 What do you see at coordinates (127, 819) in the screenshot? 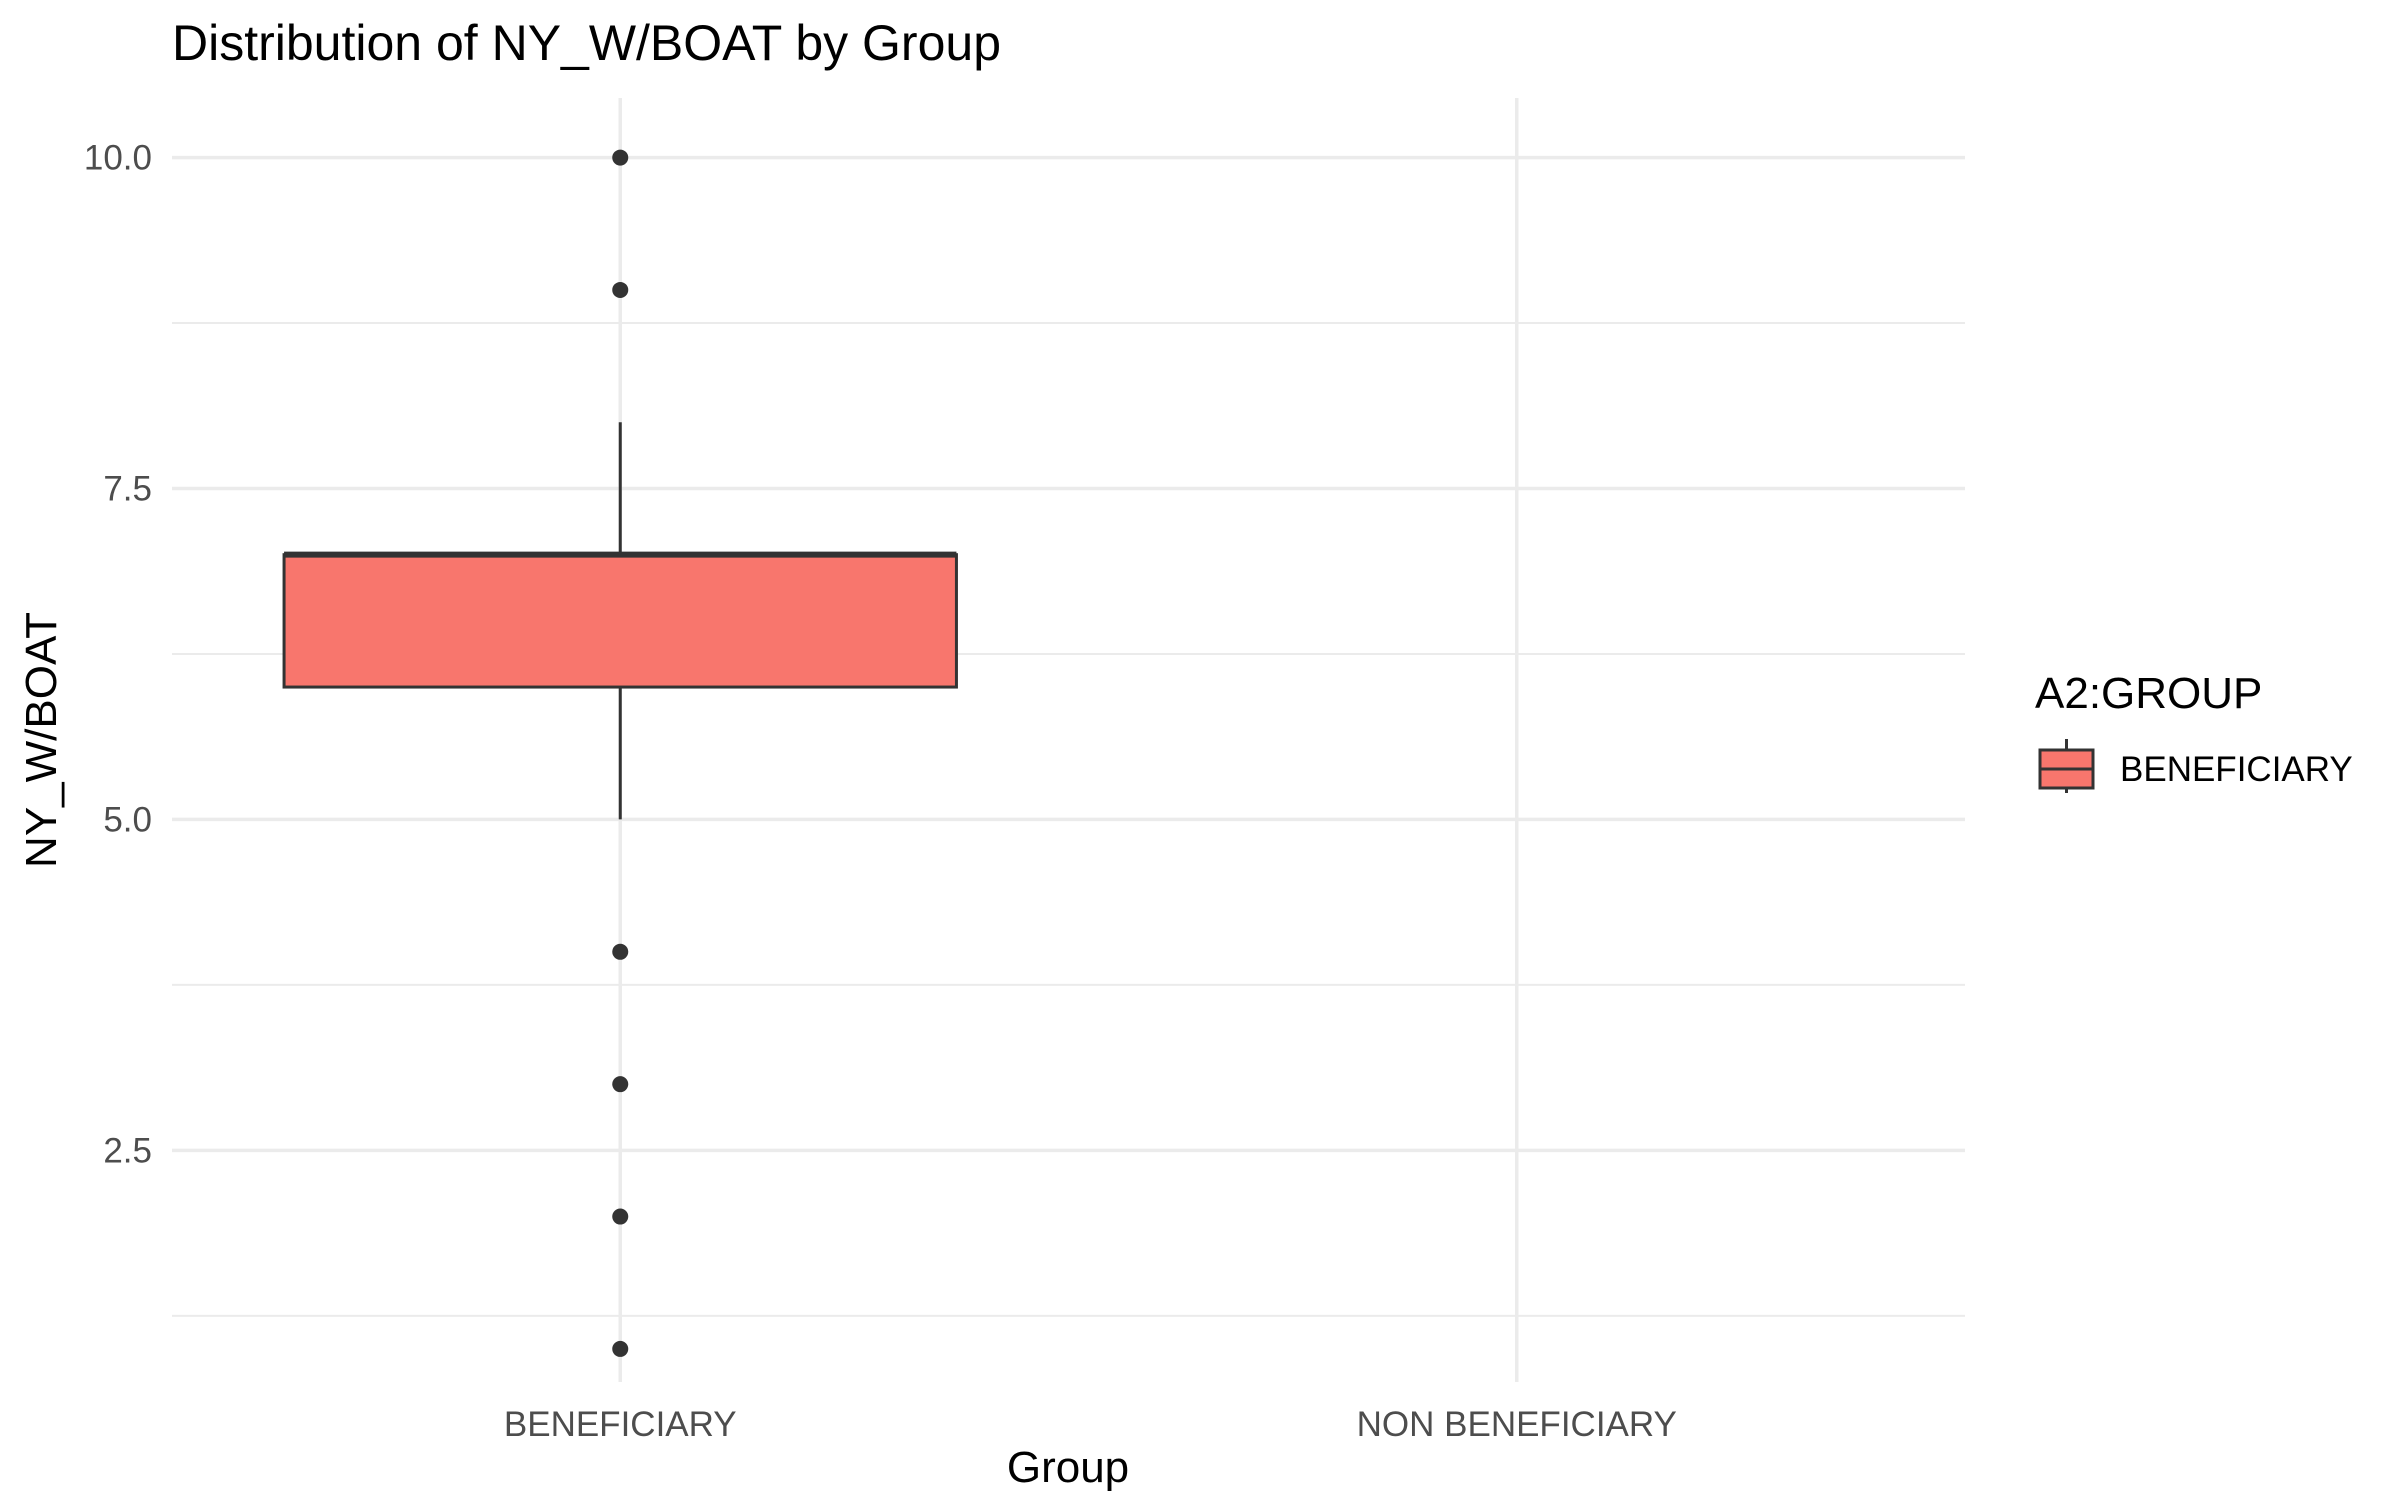
I see `y-tick-label: 5.0` at bounding box center [127, 819].